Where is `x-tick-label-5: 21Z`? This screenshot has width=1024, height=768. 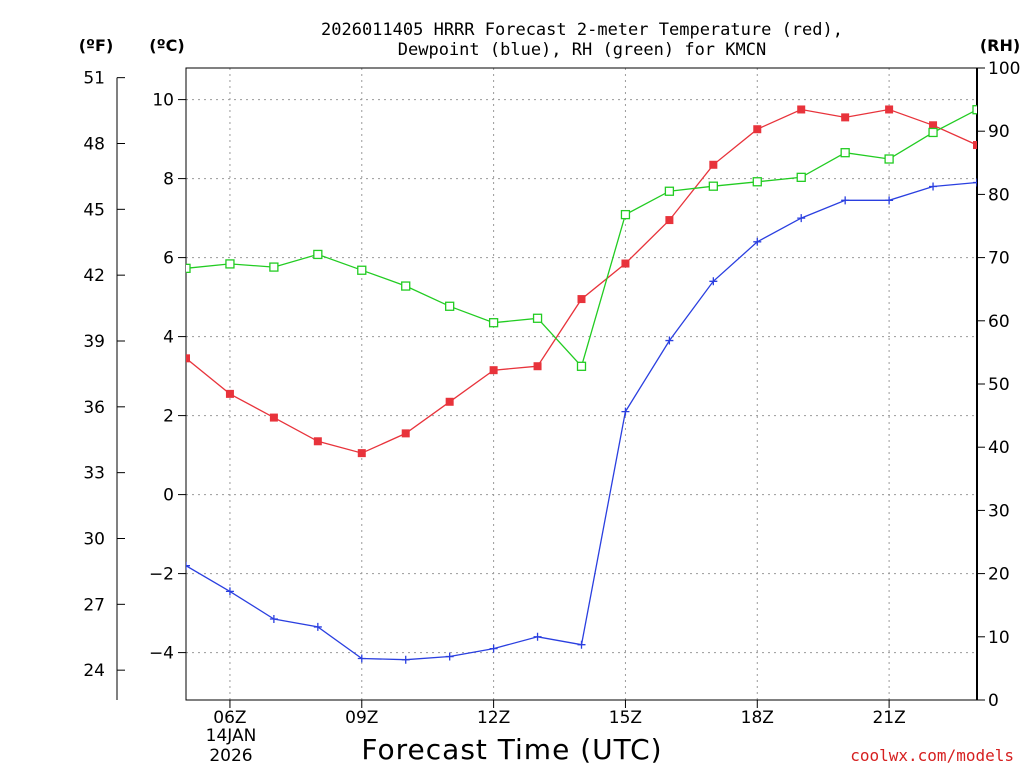 x-tick-label-5: 21Z is located at coordinates (888, 718).